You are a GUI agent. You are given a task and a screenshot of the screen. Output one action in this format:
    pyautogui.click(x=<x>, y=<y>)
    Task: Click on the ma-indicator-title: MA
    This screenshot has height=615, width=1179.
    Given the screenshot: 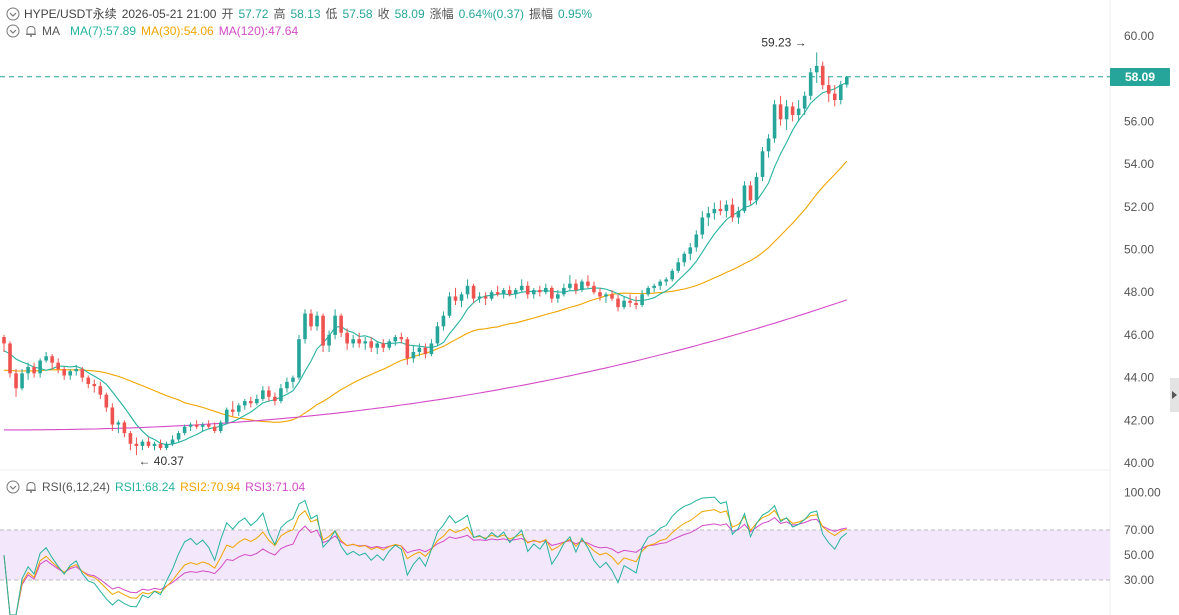 What is the action you would take?
    pyautogui.click(x=51, y=31)
    